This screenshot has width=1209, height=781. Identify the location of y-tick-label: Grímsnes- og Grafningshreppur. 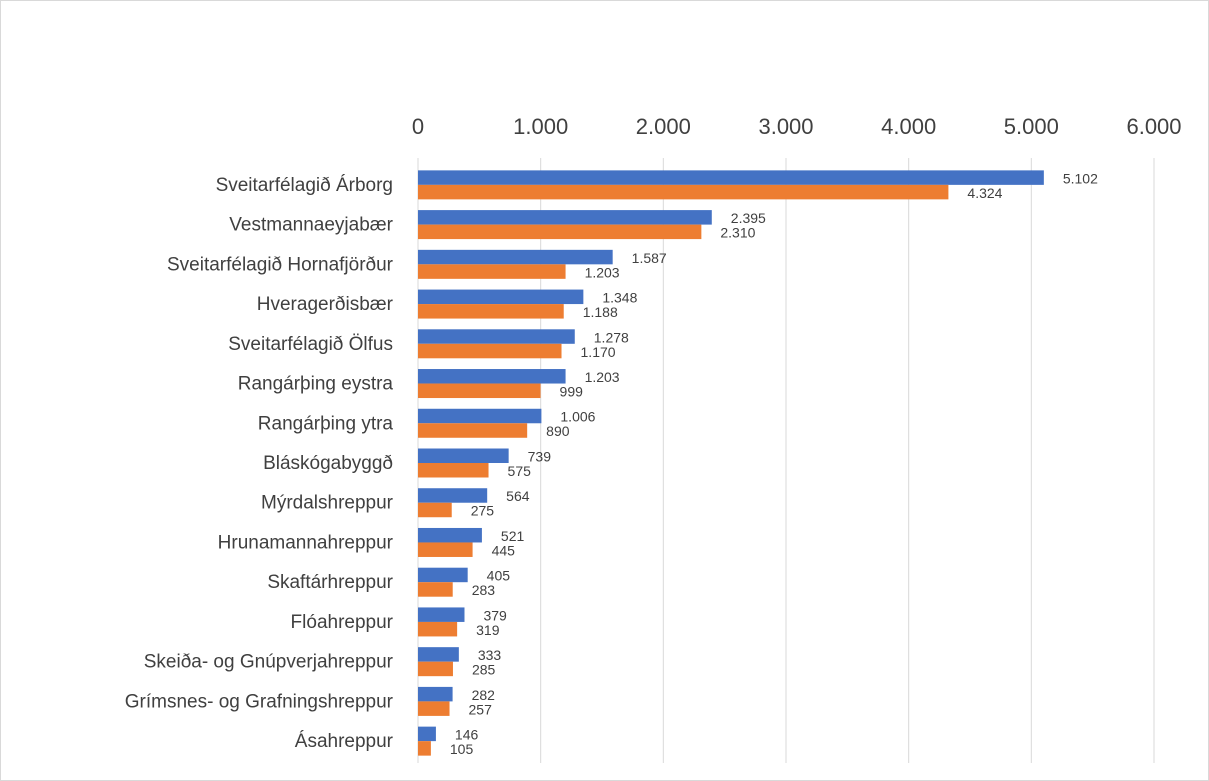
(259, 701).